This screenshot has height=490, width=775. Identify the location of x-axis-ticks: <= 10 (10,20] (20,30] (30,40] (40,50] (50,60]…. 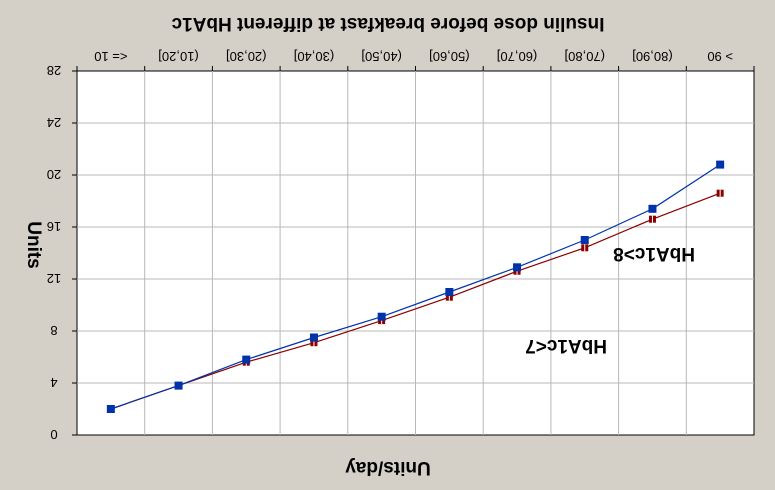
(415, 60).